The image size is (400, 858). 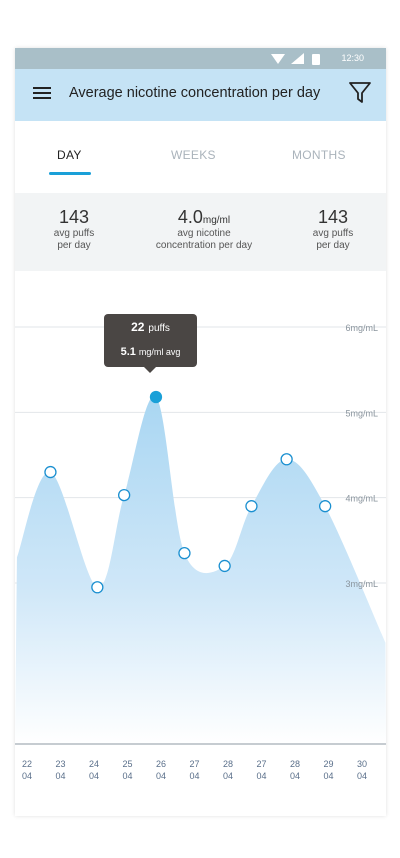 I want to click on page-title: Average nicotine concentration per day, so click(x=195, y=93).